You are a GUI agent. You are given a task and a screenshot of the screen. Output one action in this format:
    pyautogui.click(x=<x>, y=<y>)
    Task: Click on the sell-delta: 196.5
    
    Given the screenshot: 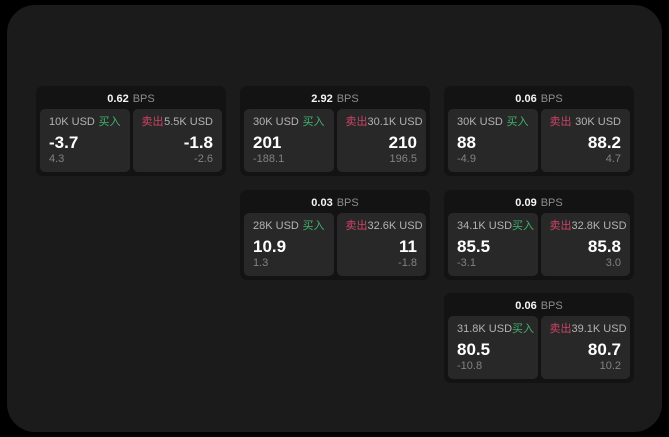 What is the action you would take?
    pyautogui.click(x=403, y=159)
    